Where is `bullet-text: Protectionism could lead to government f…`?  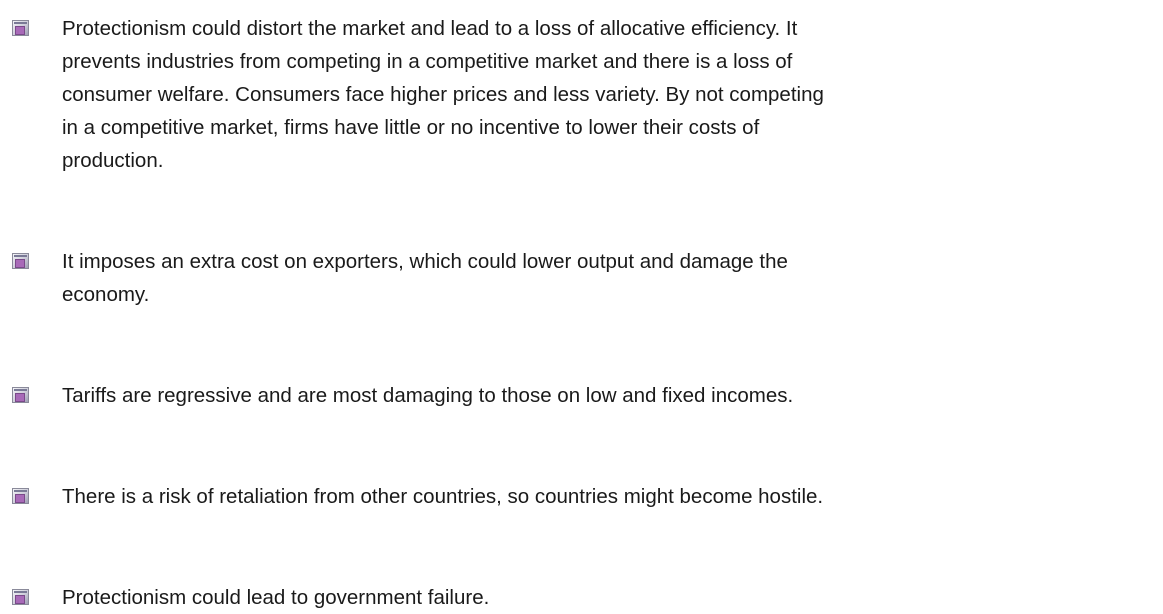 bullet-text: Protectionism could lead to government f… is located at coordinates (276, 597).